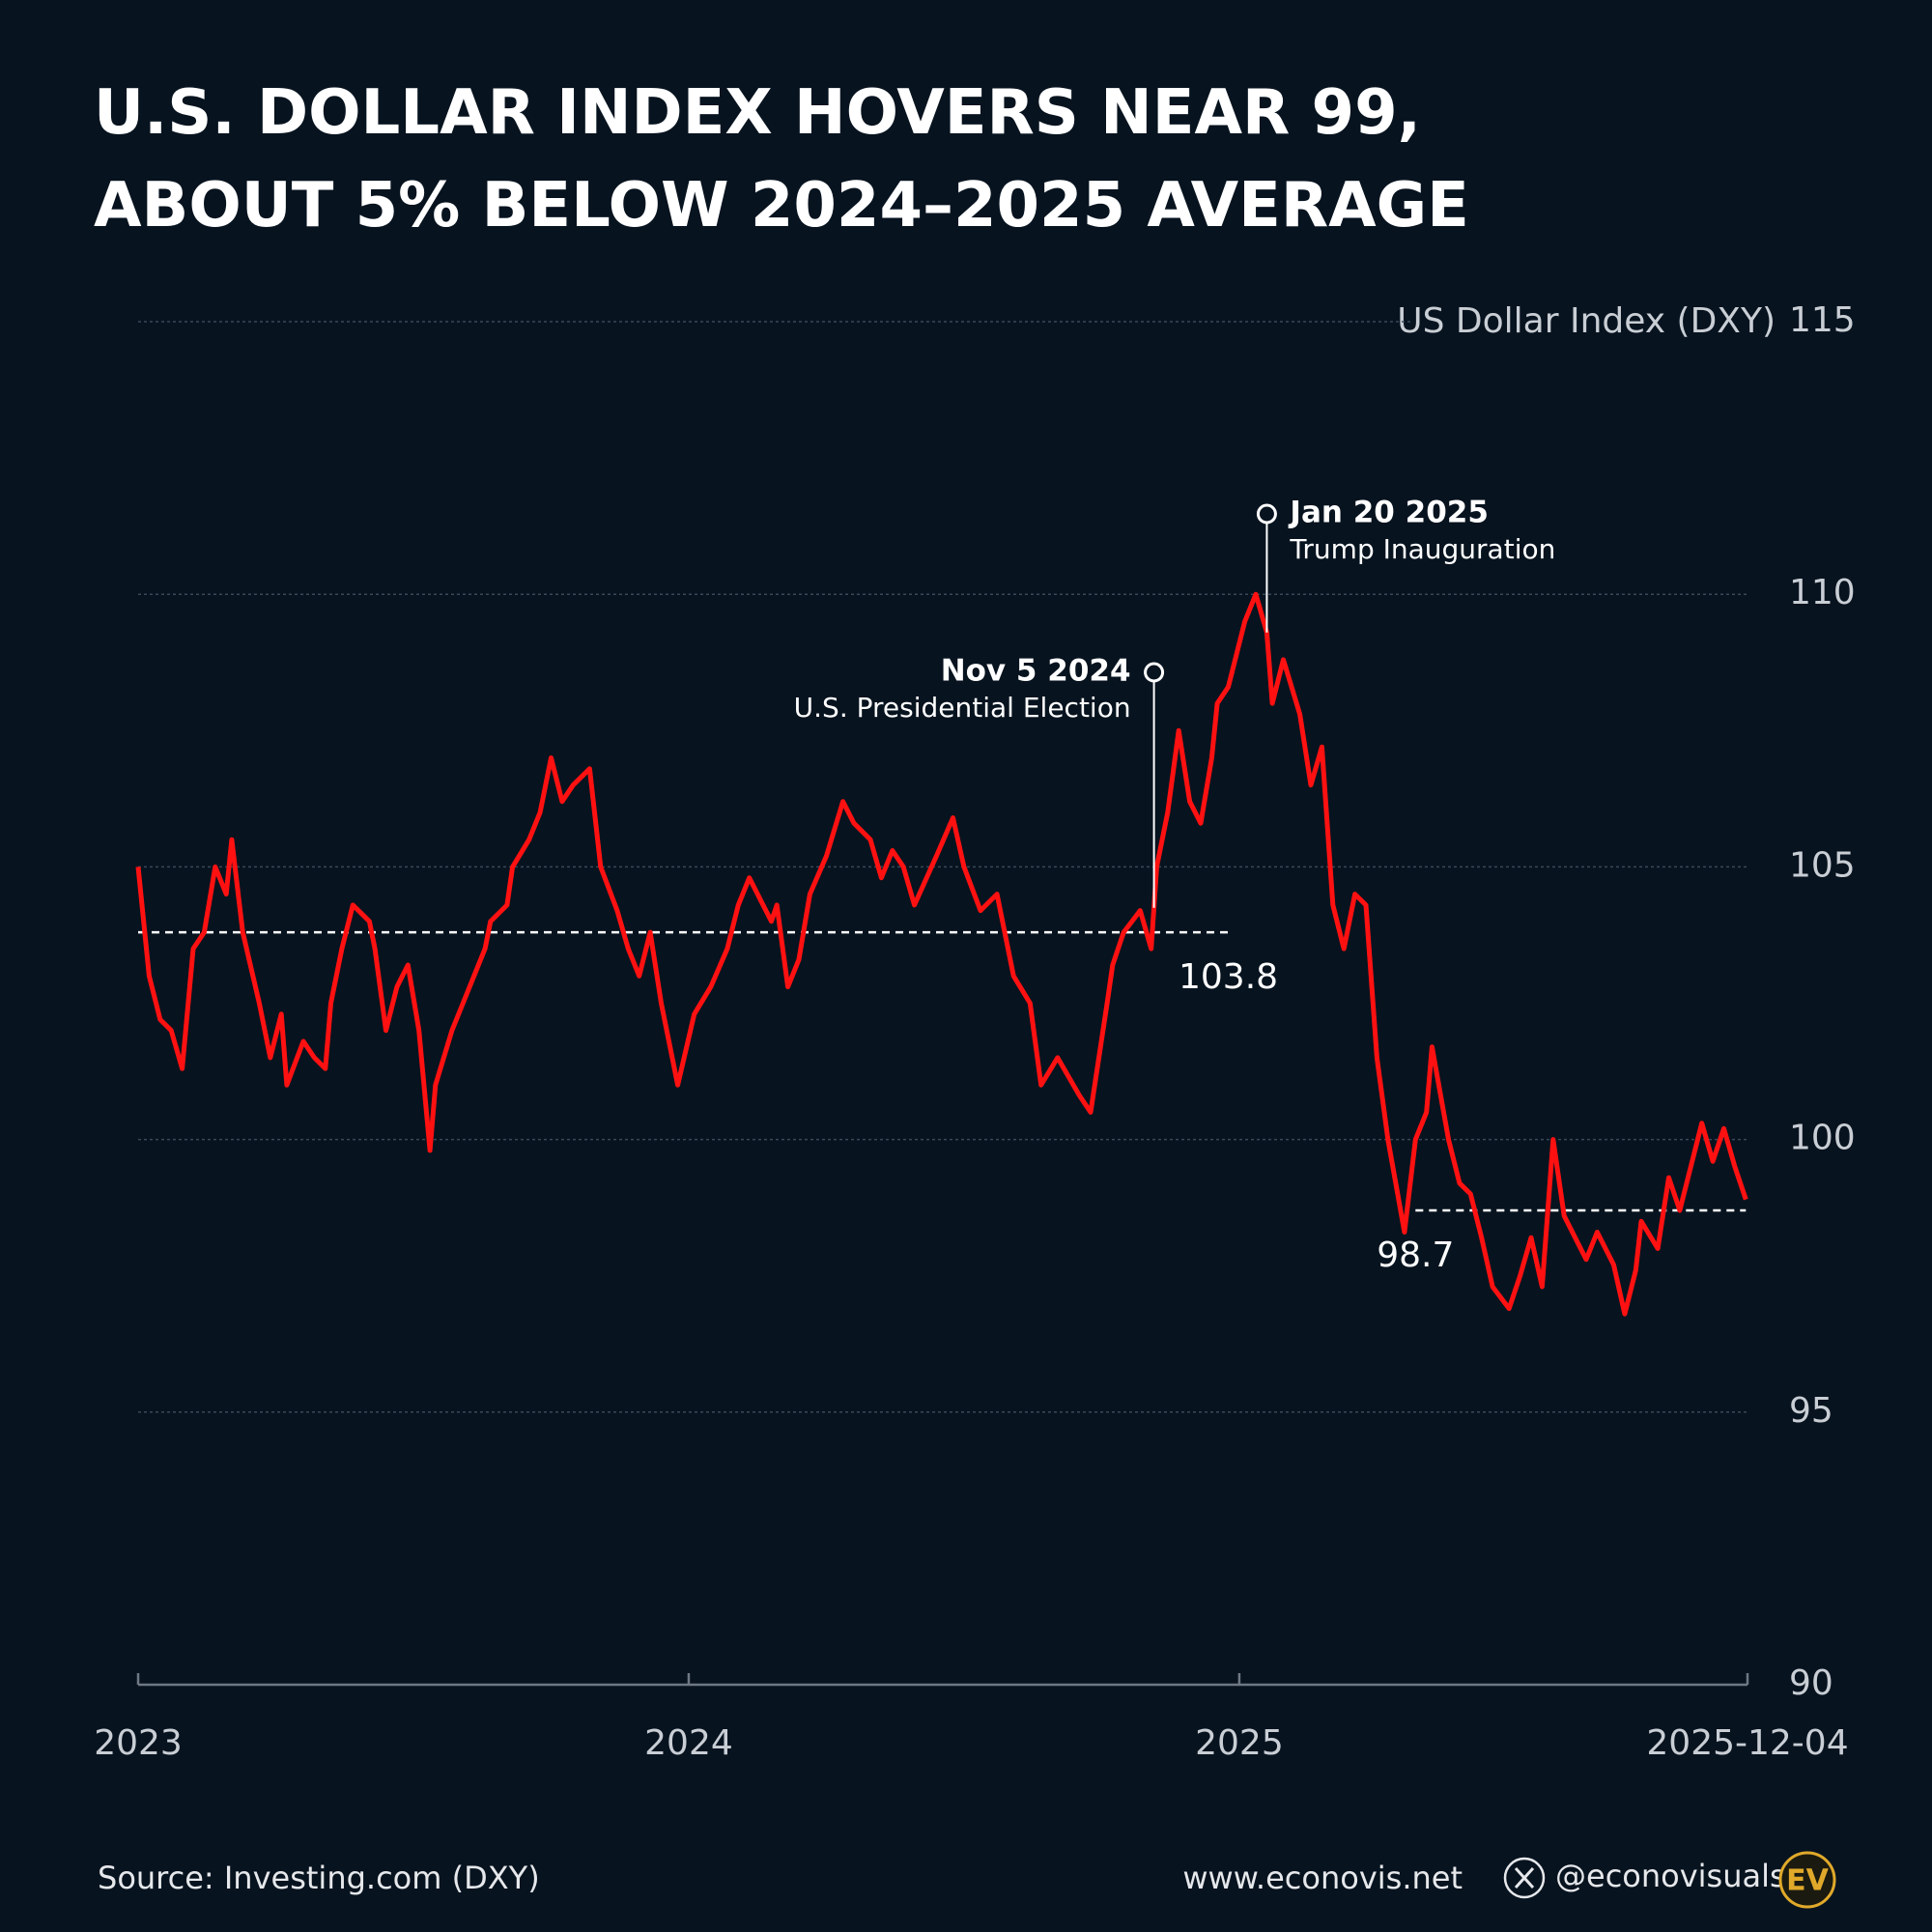 Image resolution: width=1932 pixels, height=1932 pixels. What do you see at coordinates (757, 113) in the screenshot?
I see `chart-title: U.S. DOLLAR INDEX HOVERS NEAR 99,` at bounding box center [757, 113].